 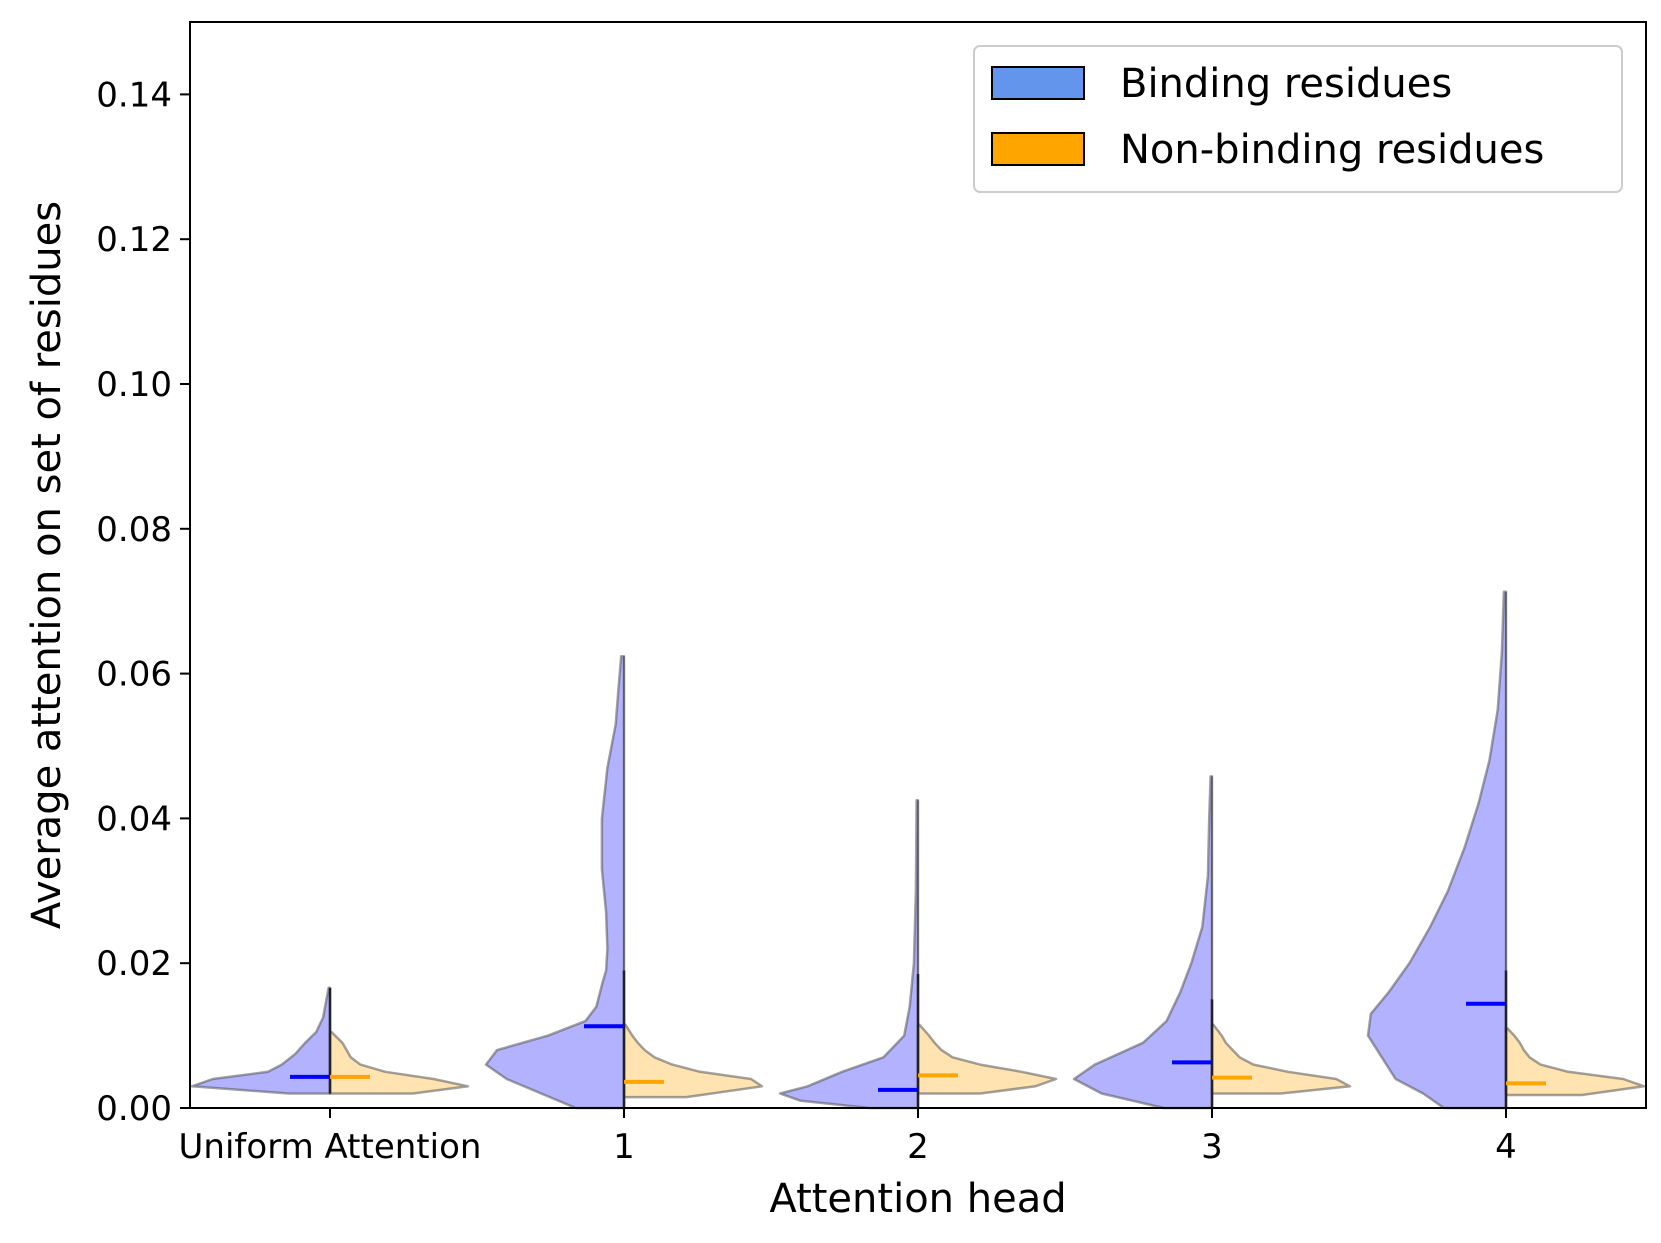 I want to click on y-tick-label: 0.12, so click(x=134, y=240).